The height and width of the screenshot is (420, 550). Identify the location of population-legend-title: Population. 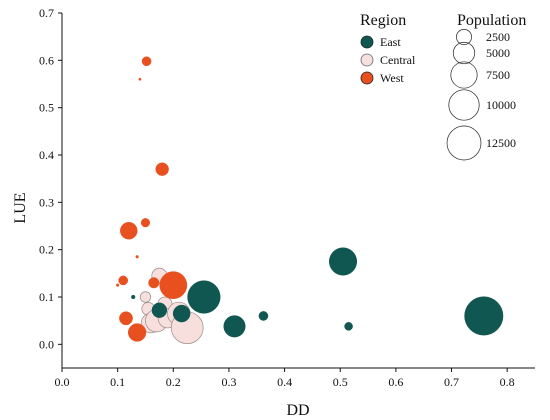
(491, 20).